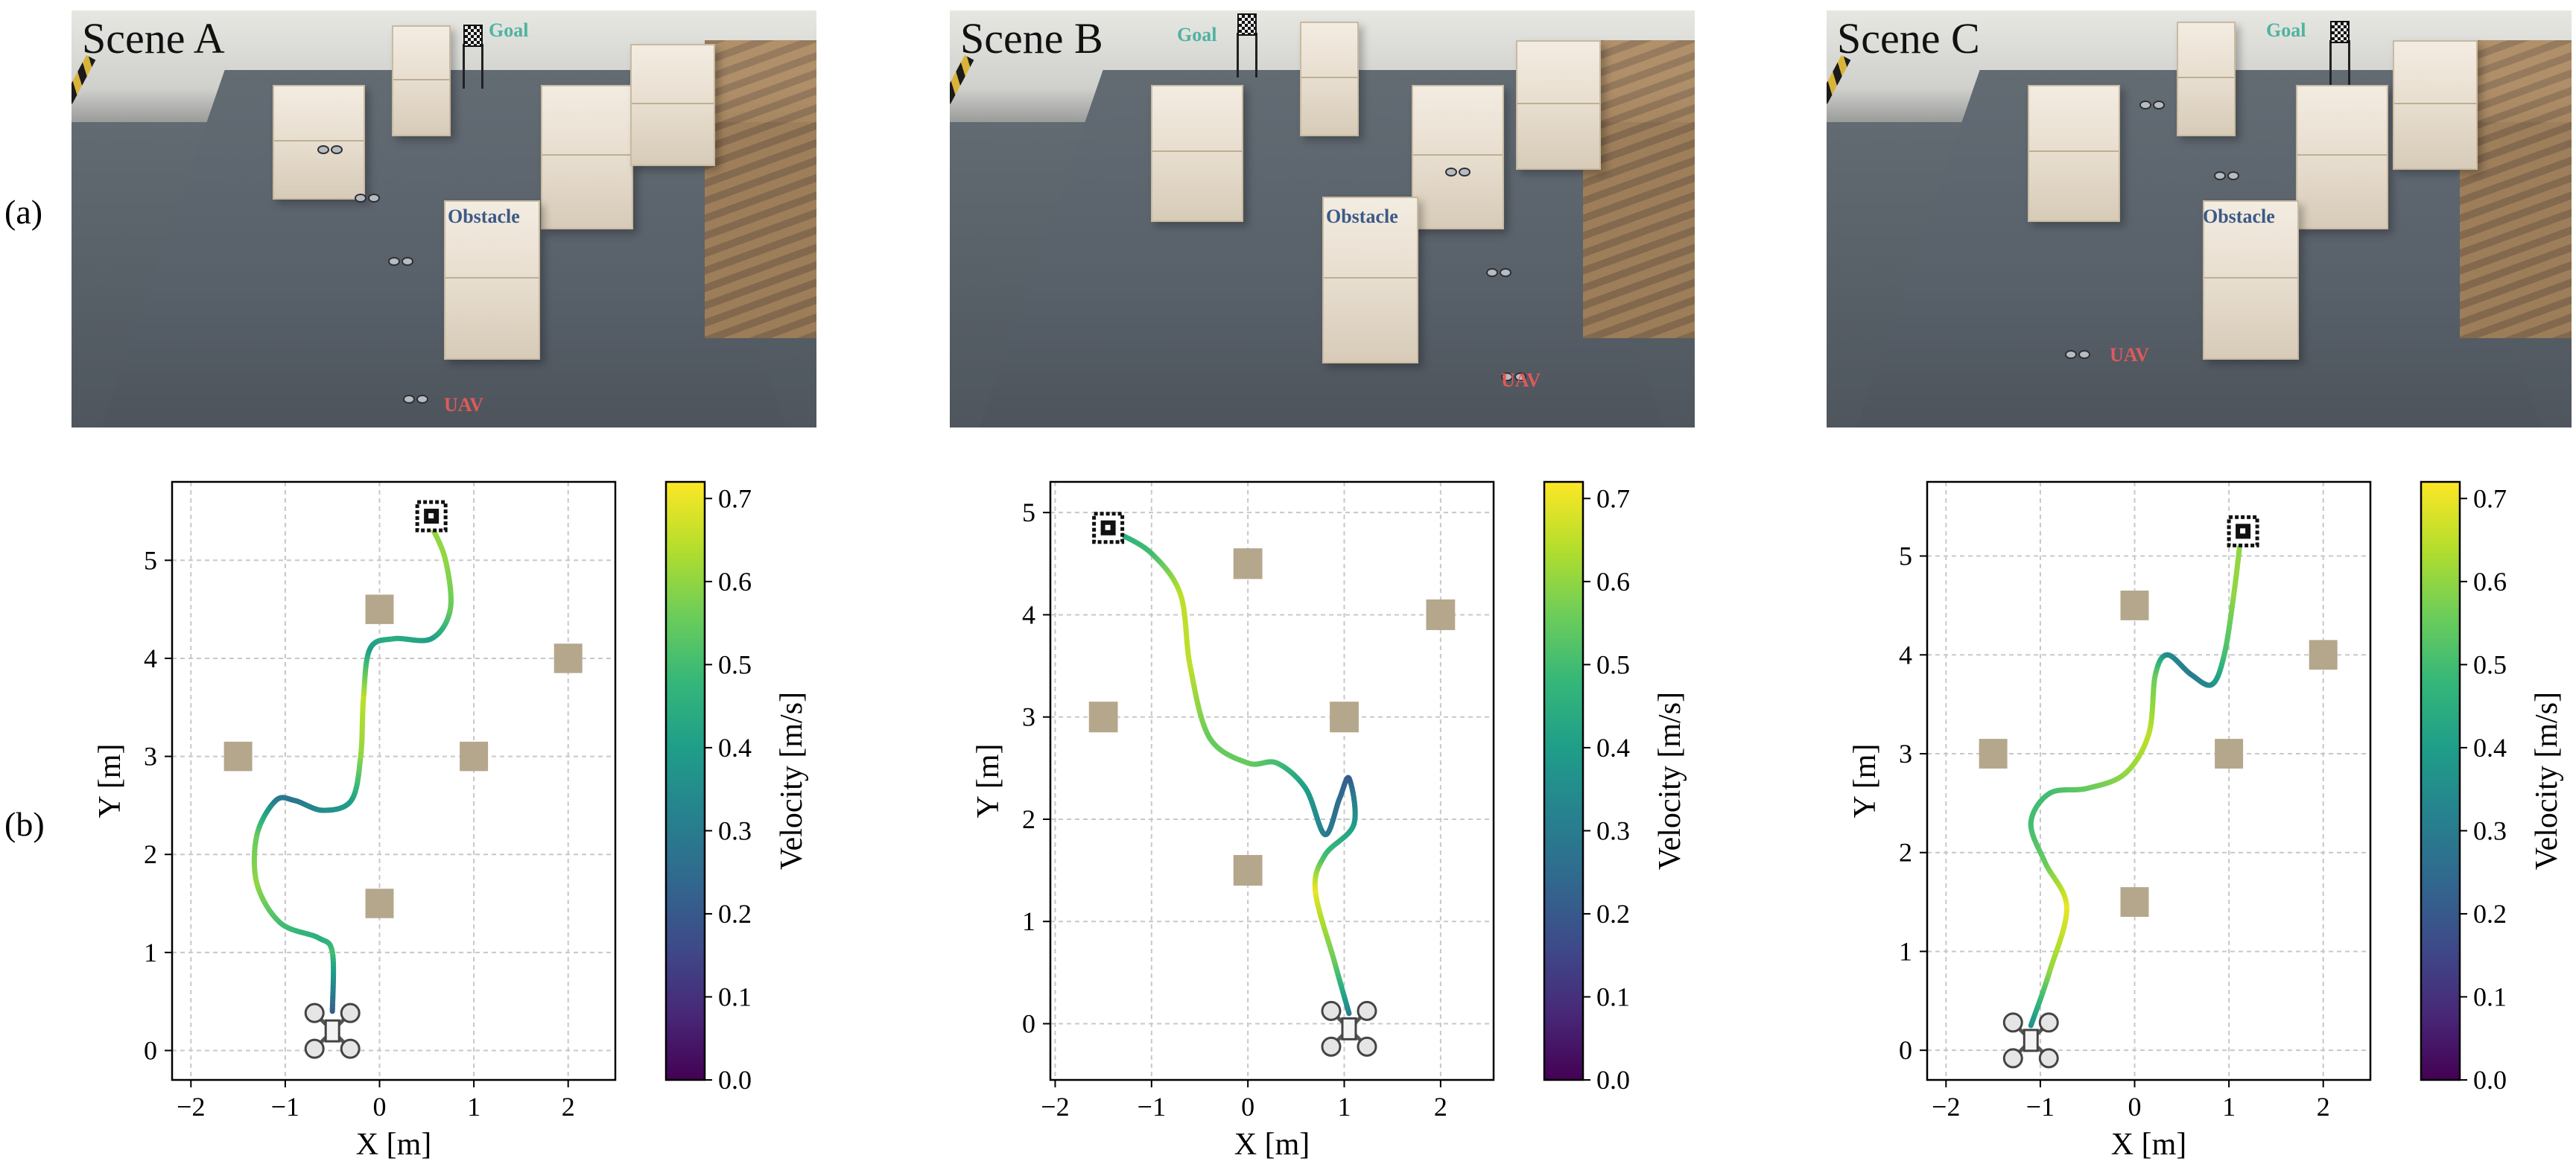 This screenshot has width=2576, height=1176. What do you see at coordinates (509, 30) in the screenshot?
I see `goal-label-a: Goal` at bounding box center [509, 30].